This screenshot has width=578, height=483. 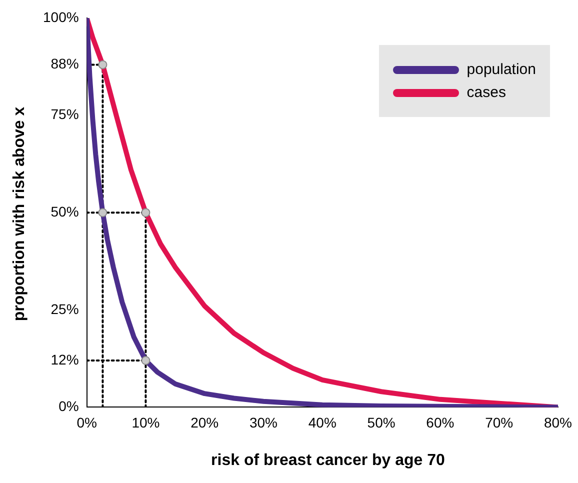 What do you see at coordinates (558, 422) in the screenshot?
I see `x-tick-label: 80%` at bounding box center [558, 422].